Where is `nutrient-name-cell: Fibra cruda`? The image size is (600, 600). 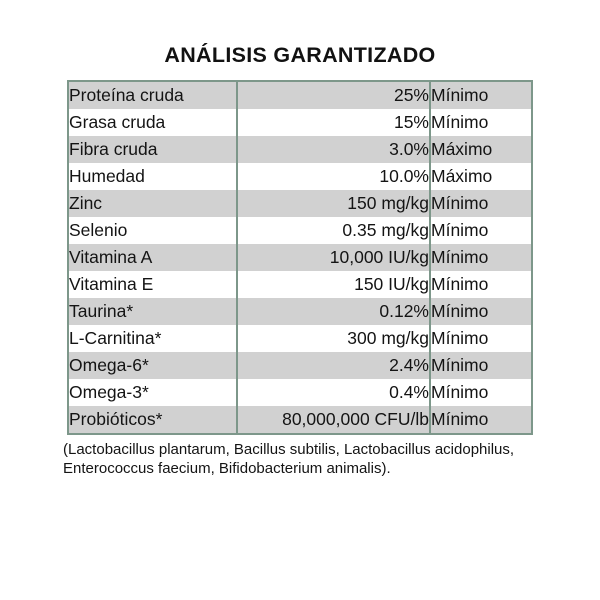
nutrient-name-cell: Fibra cruda is located at coordinates (153, 149).